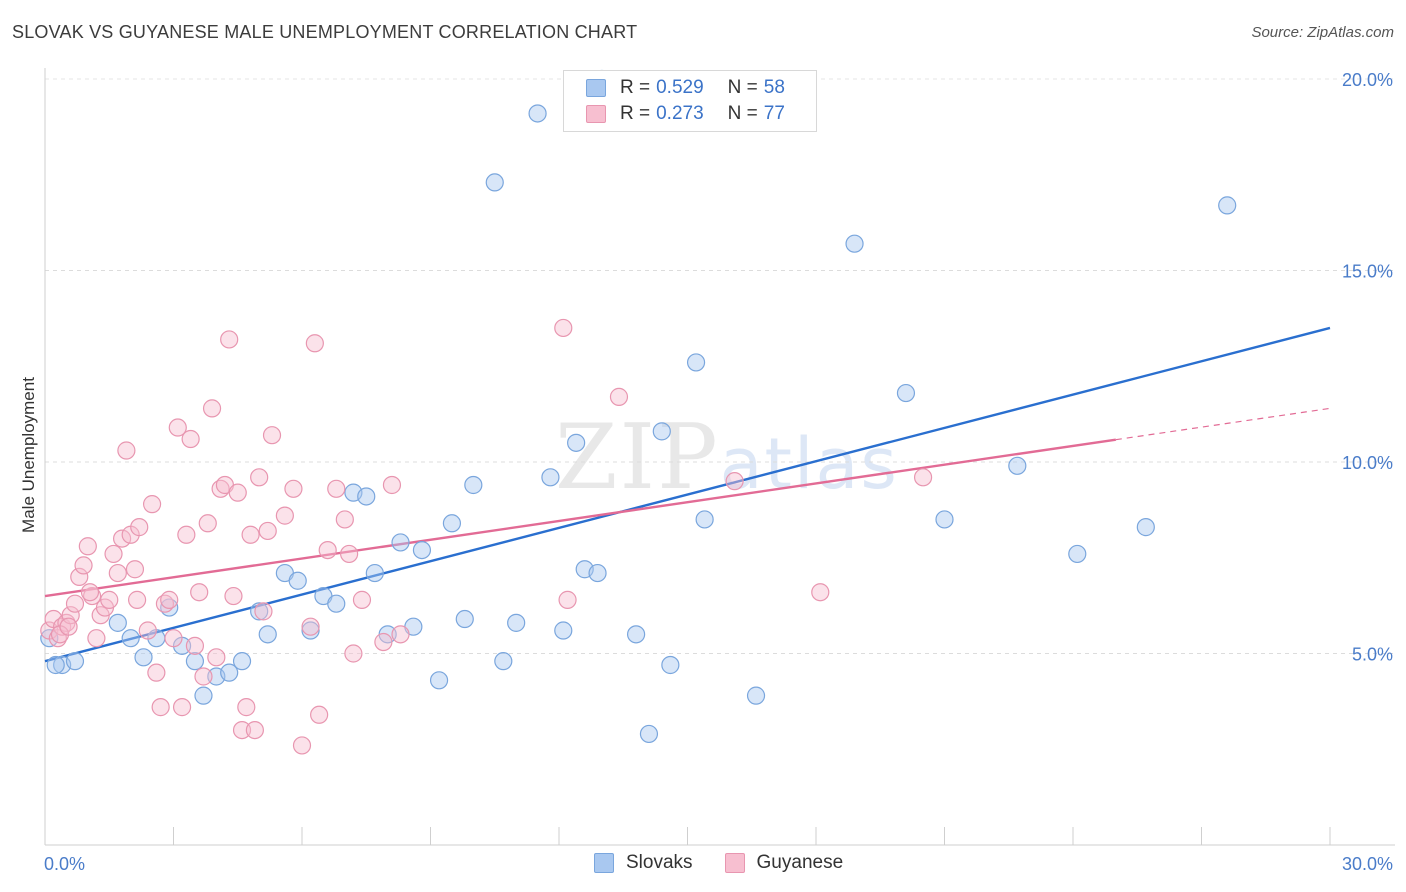 The height and width of the screenshot is (892, 1406). Describe the element at coordinates (800, 862) in the screenshot. I see `legend-label-guyanese: Guyanese` at that location.